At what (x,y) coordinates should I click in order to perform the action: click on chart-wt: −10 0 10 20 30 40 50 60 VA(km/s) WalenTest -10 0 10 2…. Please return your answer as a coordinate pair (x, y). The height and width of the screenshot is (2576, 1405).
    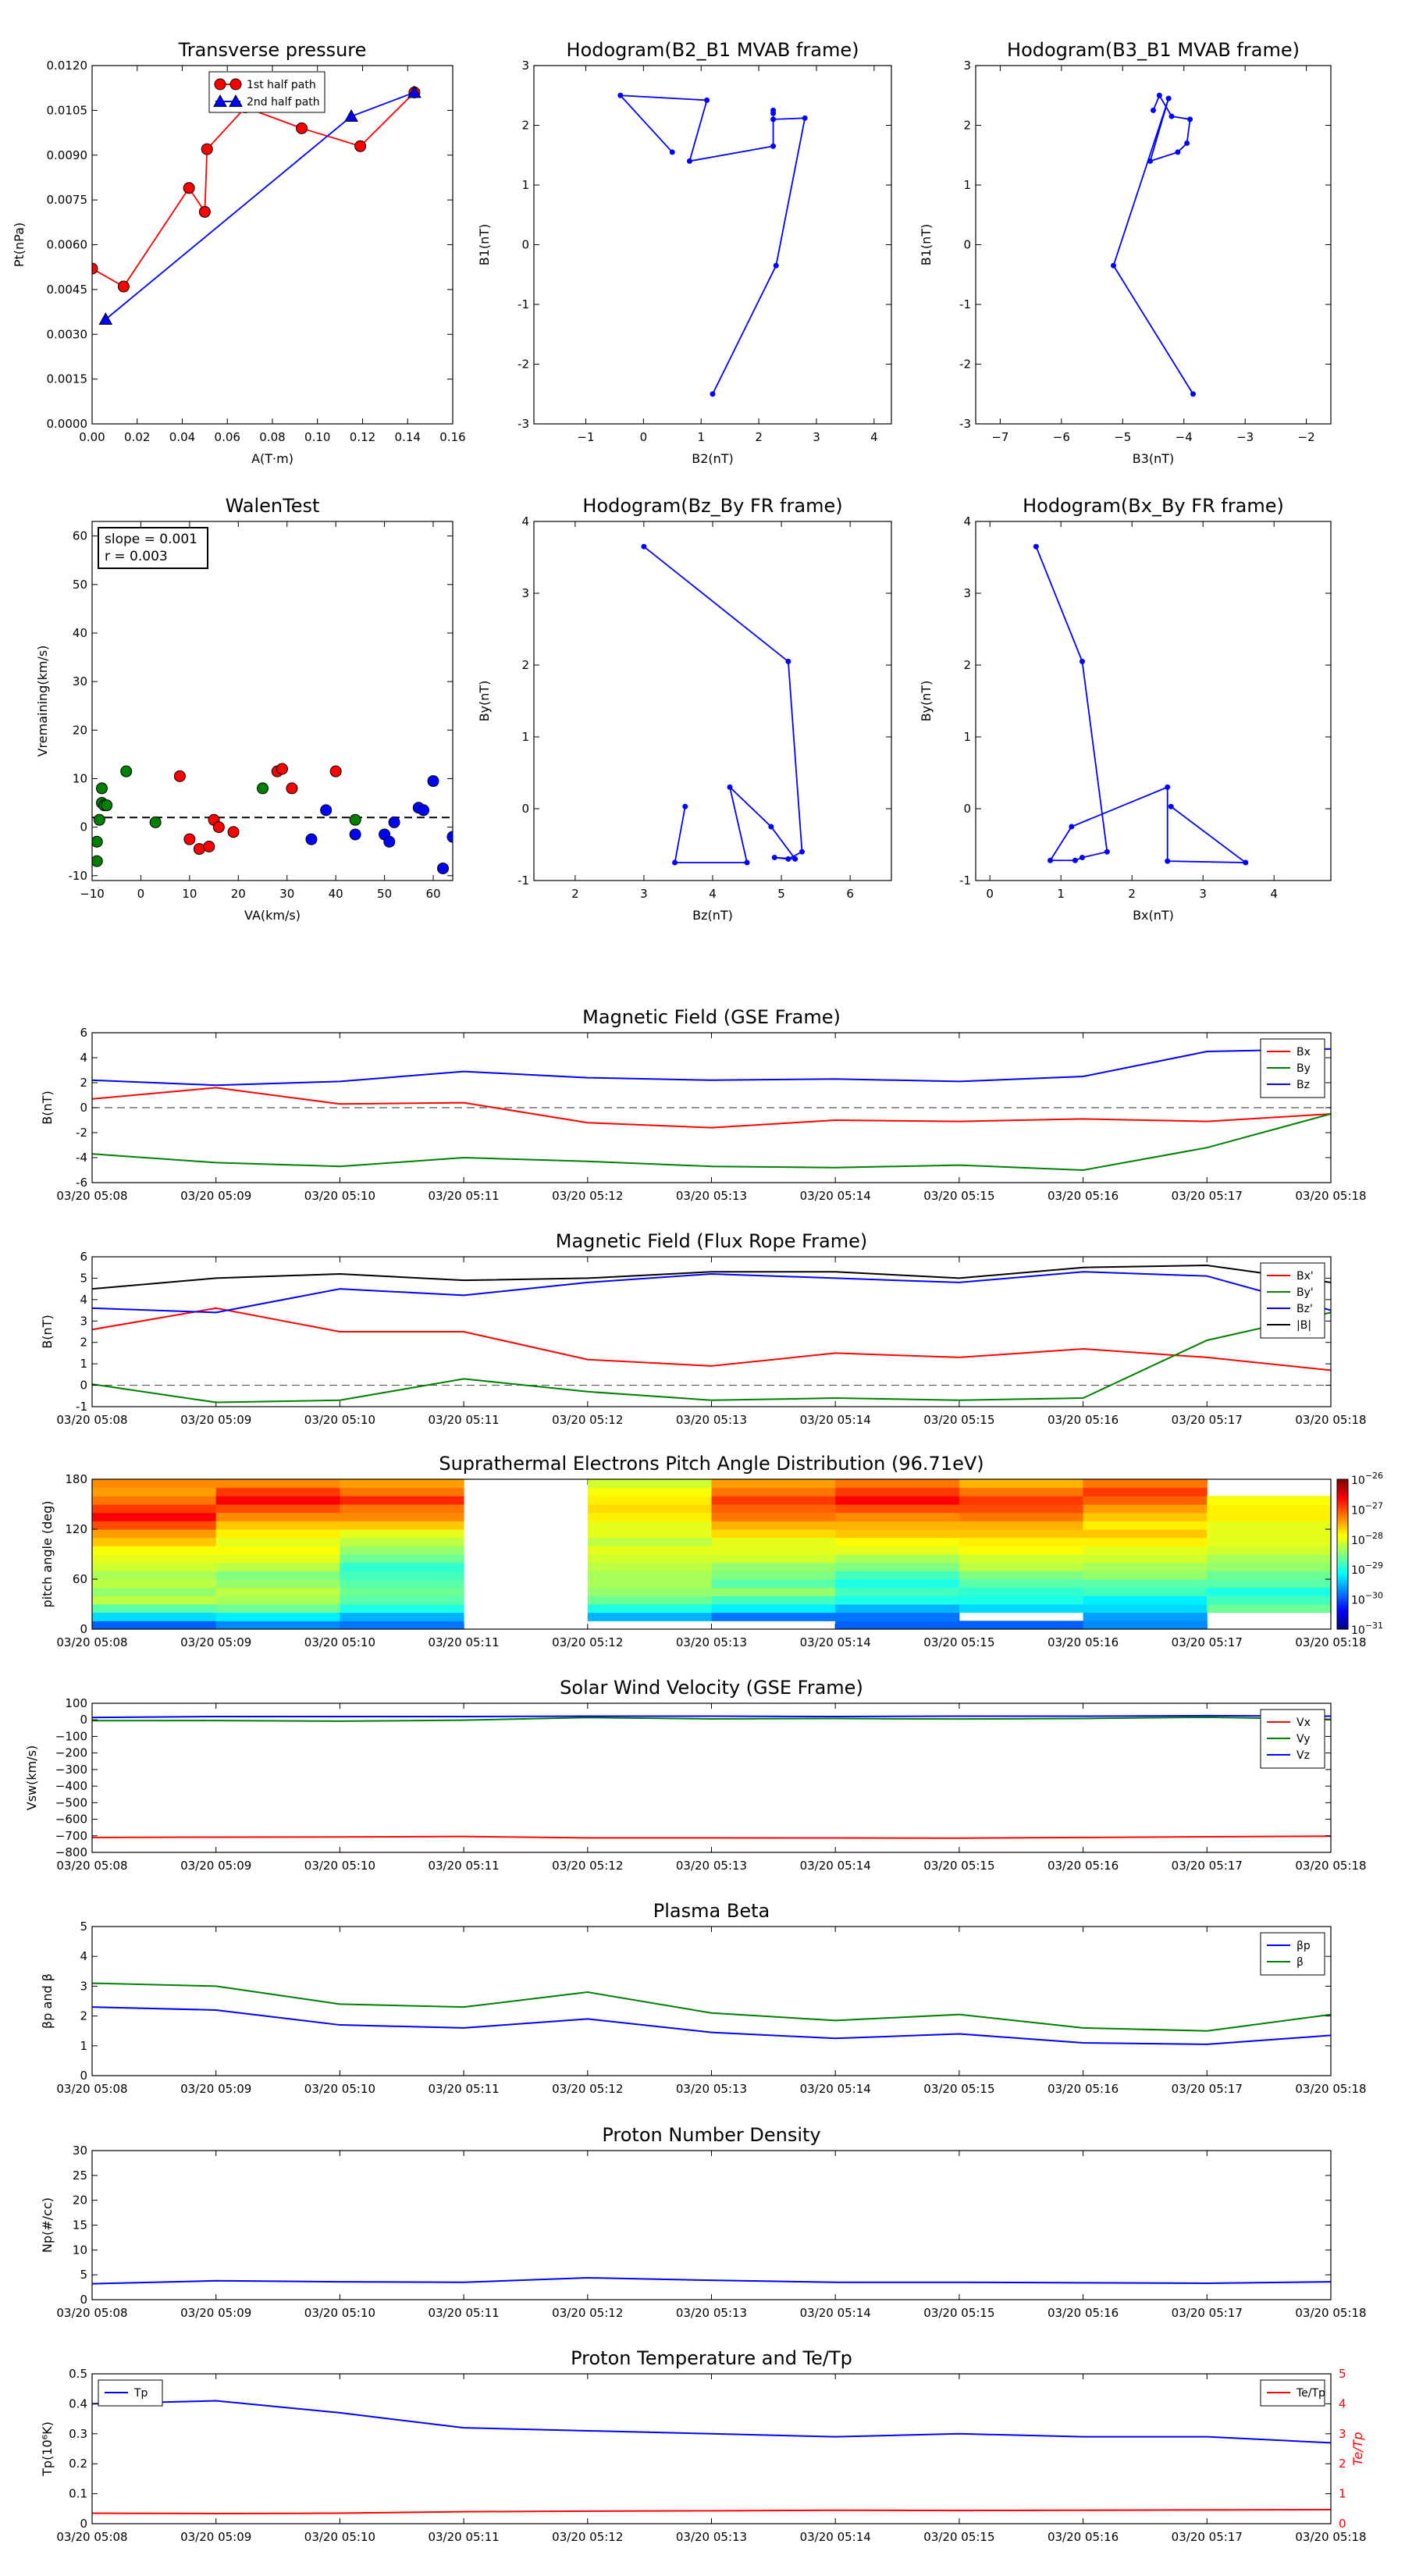
    Looking at the image, I should click on (244, 709).